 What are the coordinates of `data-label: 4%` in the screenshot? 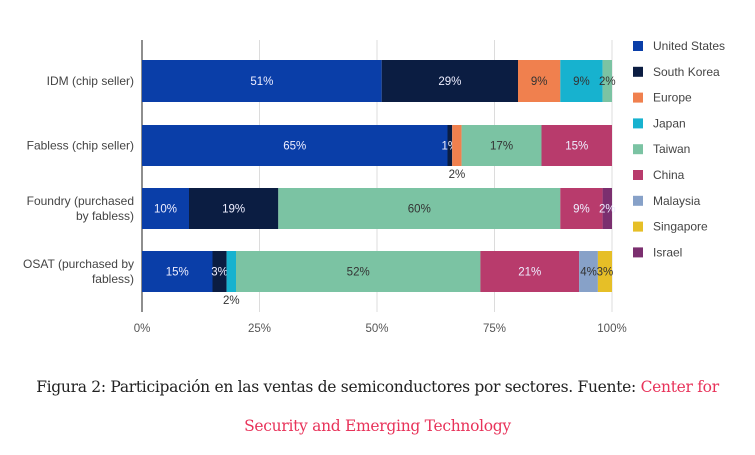 It's located at (588, 273).